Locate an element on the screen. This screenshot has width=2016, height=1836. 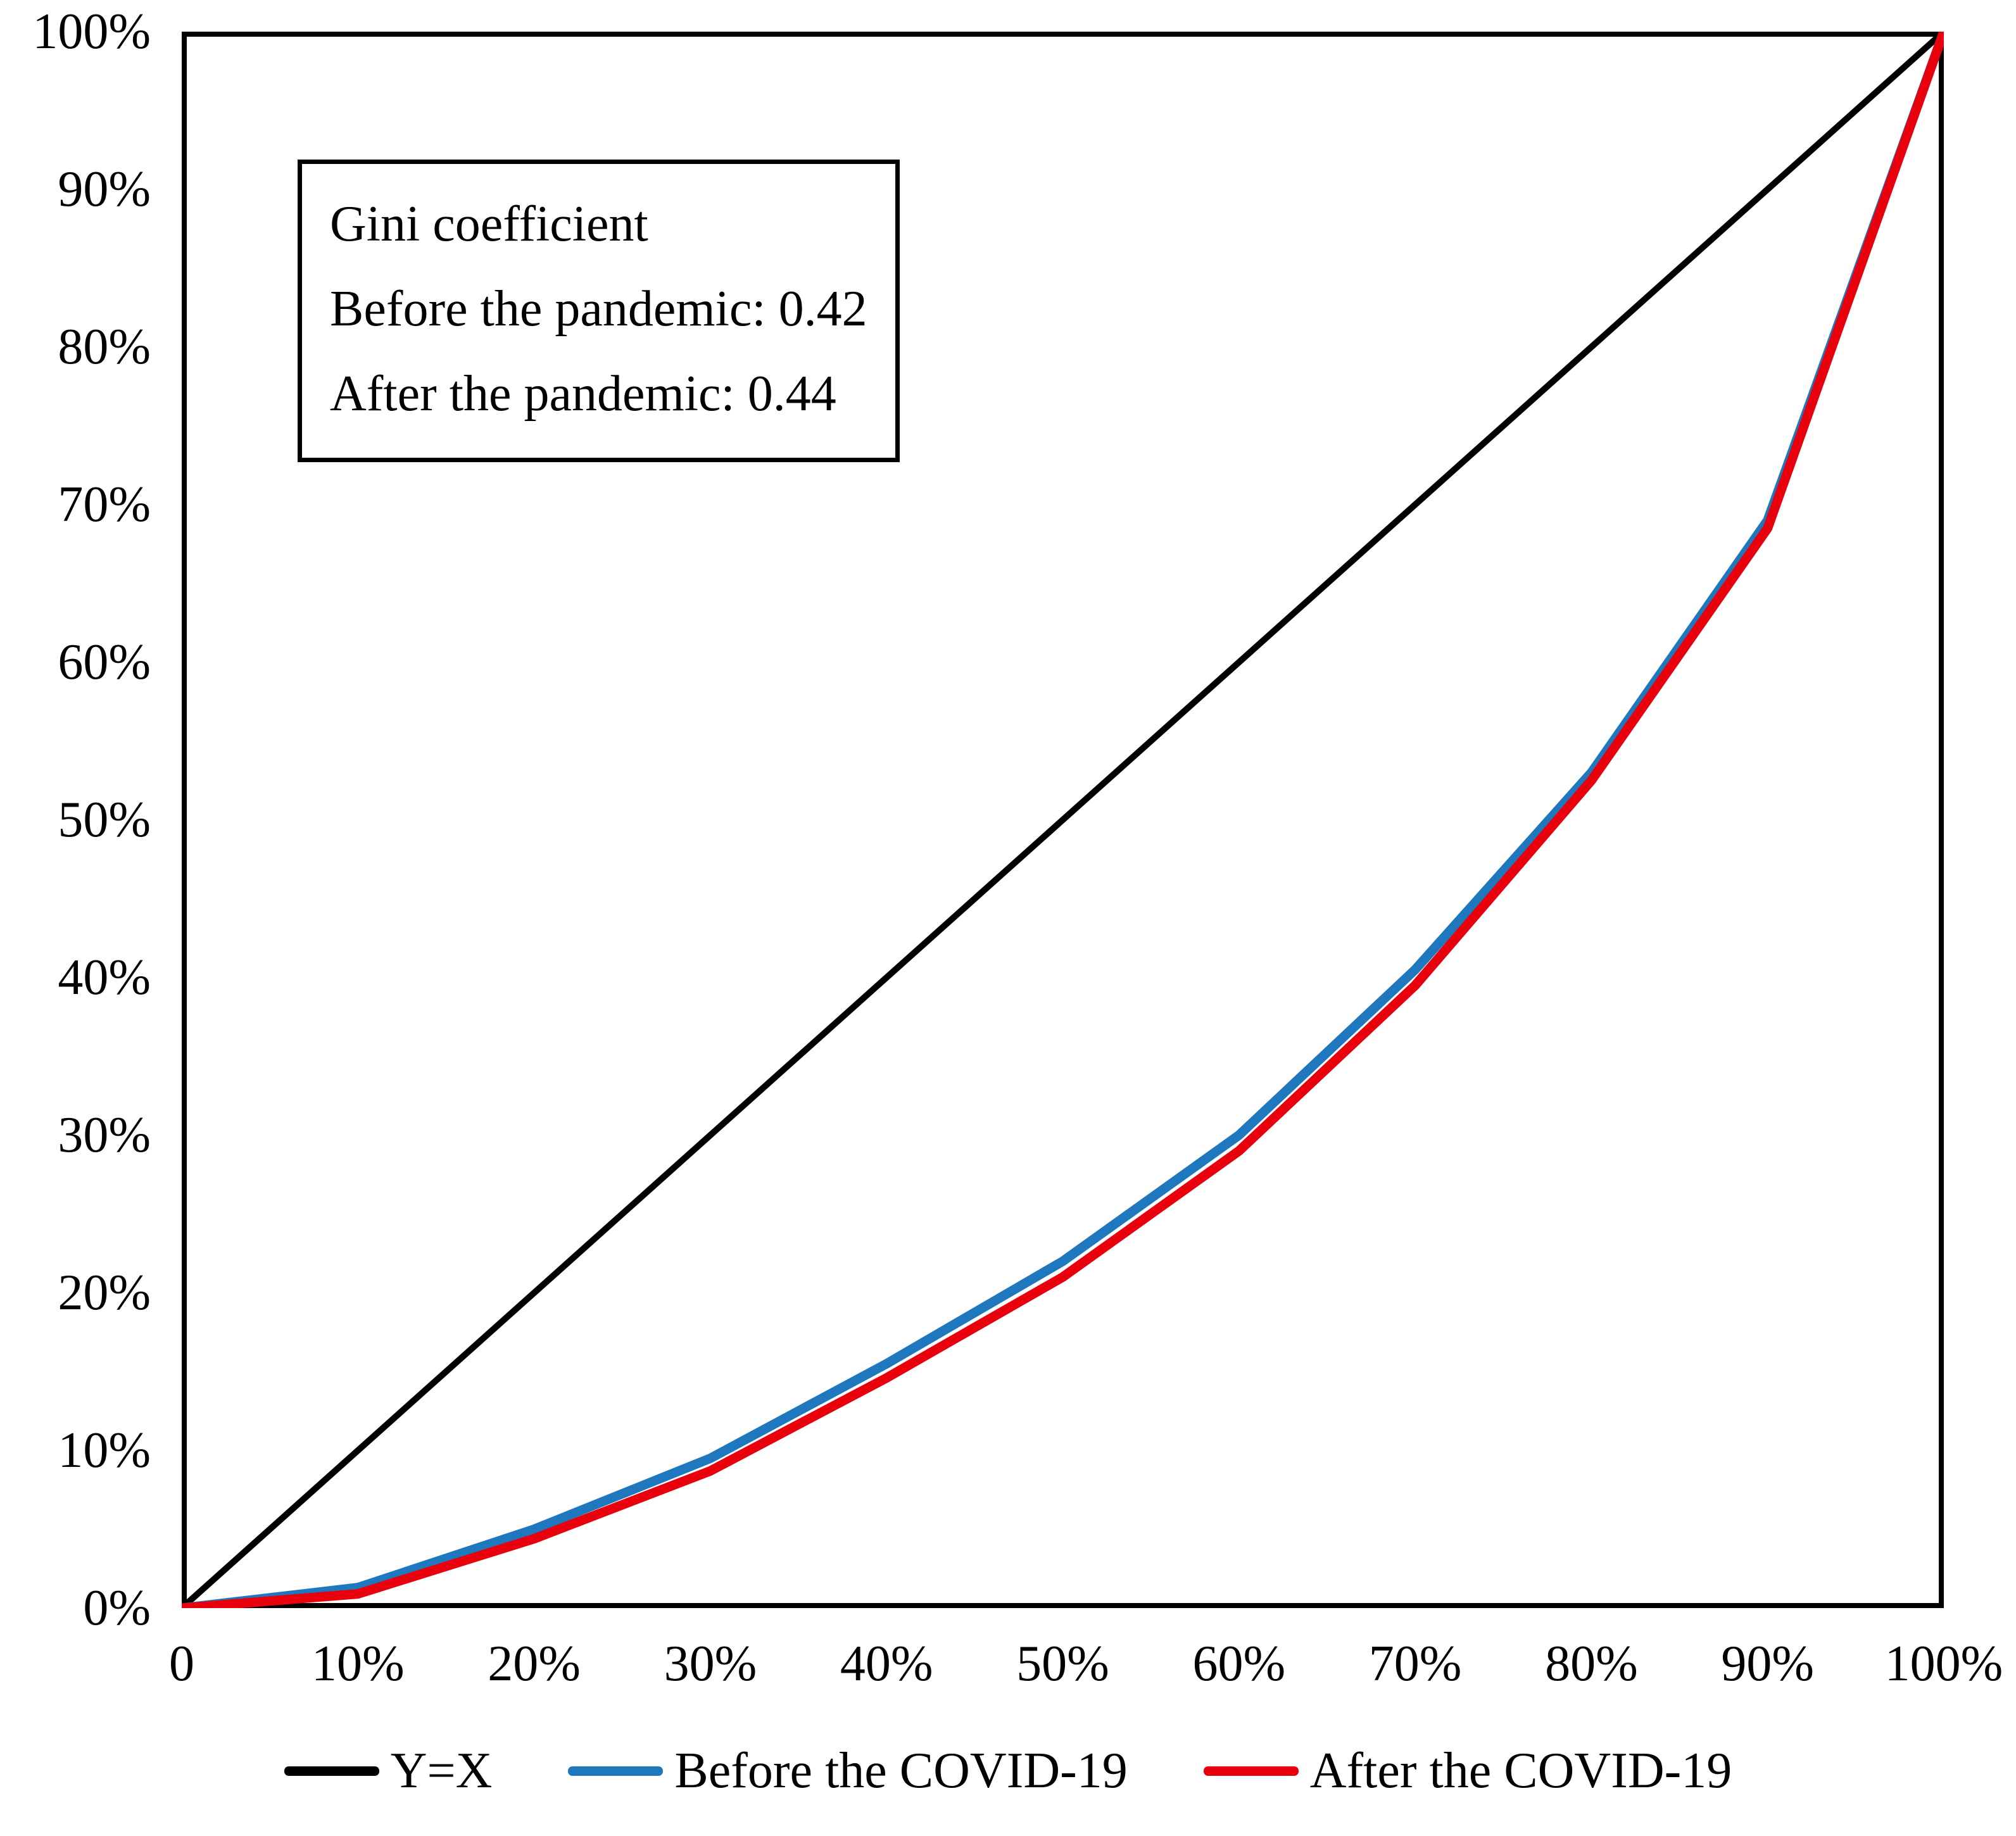
y-axis-tick-label: 40% is located at coordinates (104, 977).